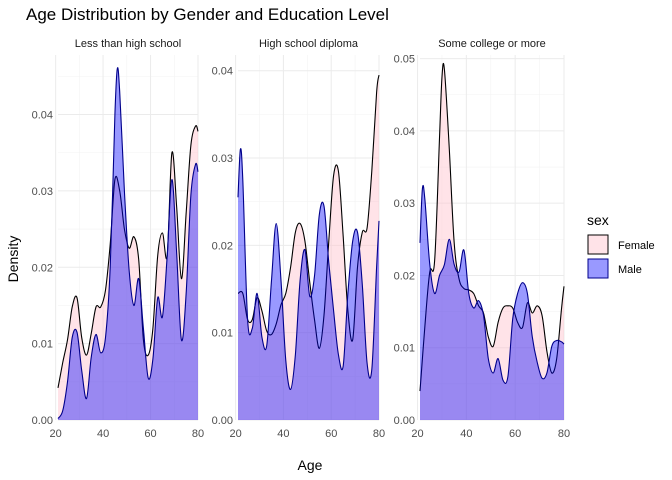 This screenshot has width=672, height=480. What do you see at coordinates (309, 44) in the screenshot?
I see `facet-label: High school diploma` at bounding box center [309, 44].